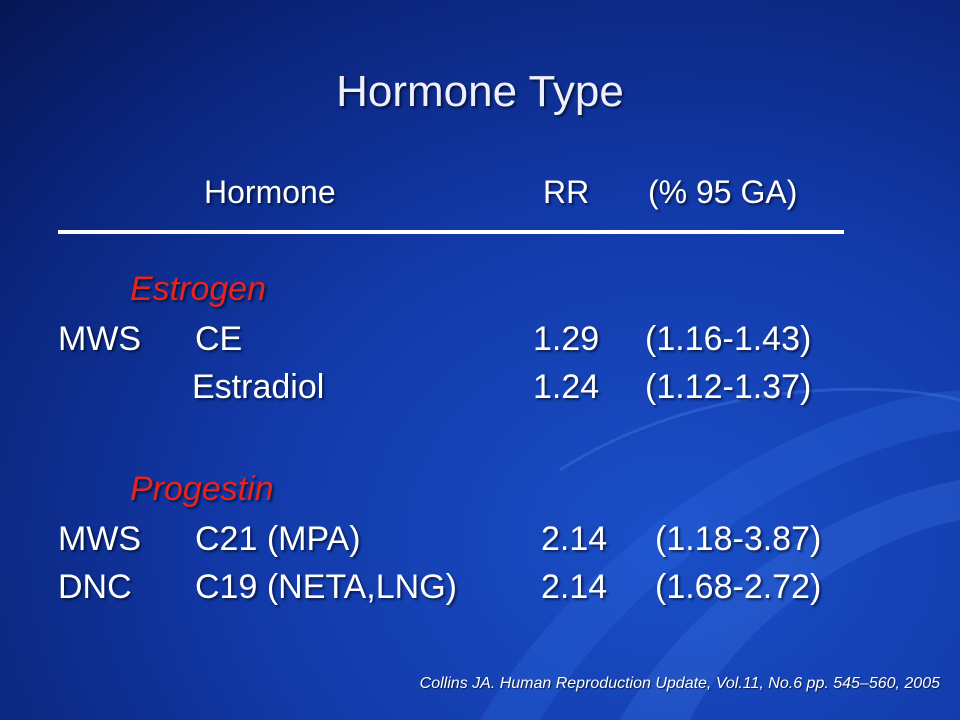 The height and width of the screenshot is (720, 960). What do you see at coordinates (258, 387) in the screenshot?
I see `hormone: Estradiol` at bounding box center [258, 387].